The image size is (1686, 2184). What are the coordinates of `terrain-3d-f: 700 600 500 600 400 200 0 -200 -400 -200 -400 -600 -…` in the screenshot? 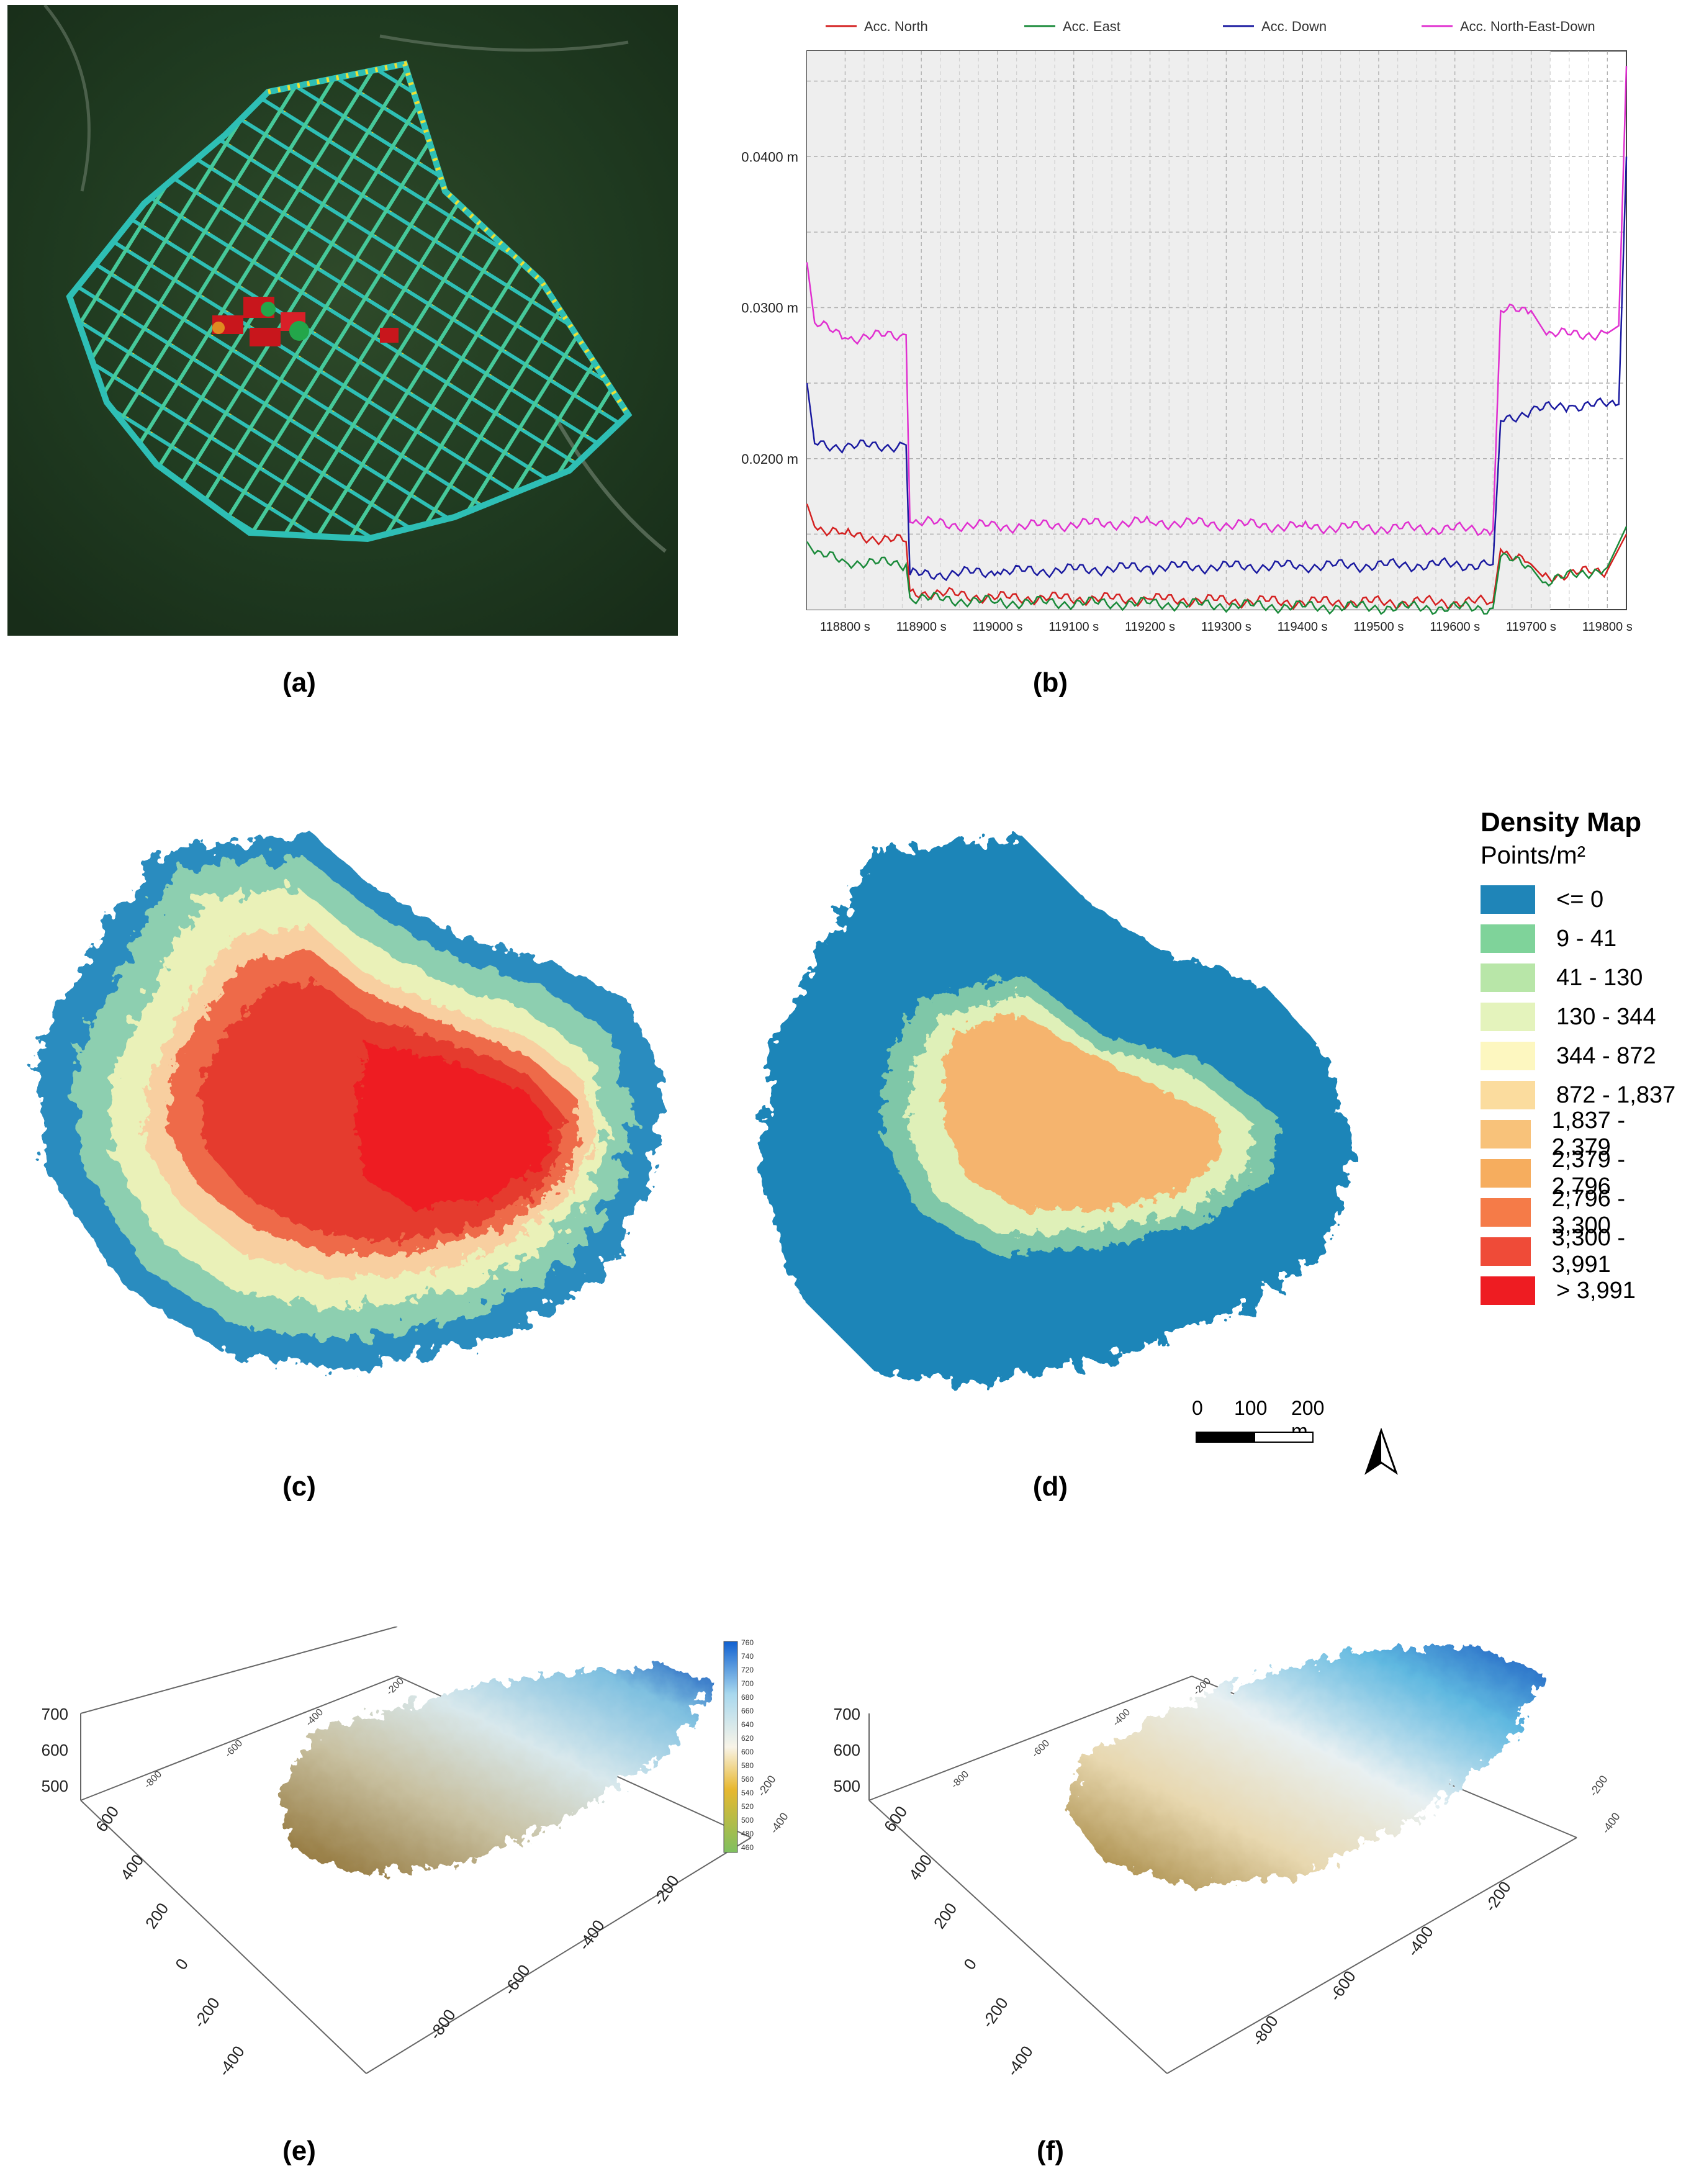 It's located at (1228, 1862).